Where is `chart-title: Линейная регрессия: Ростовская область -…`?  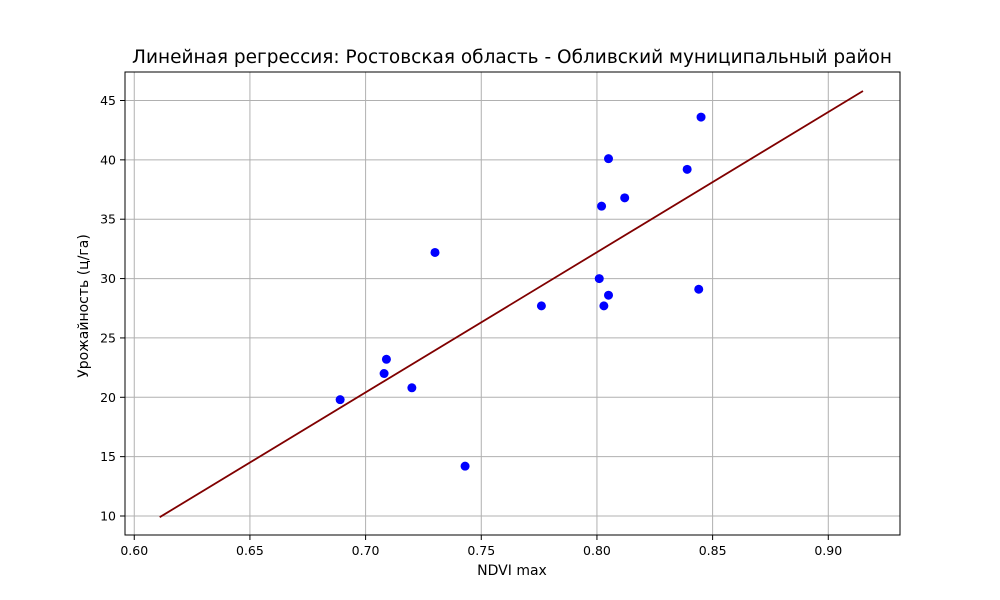
chart-title: Линейная регрессия: Ростовская область -… is located at coordinates (512, 57).